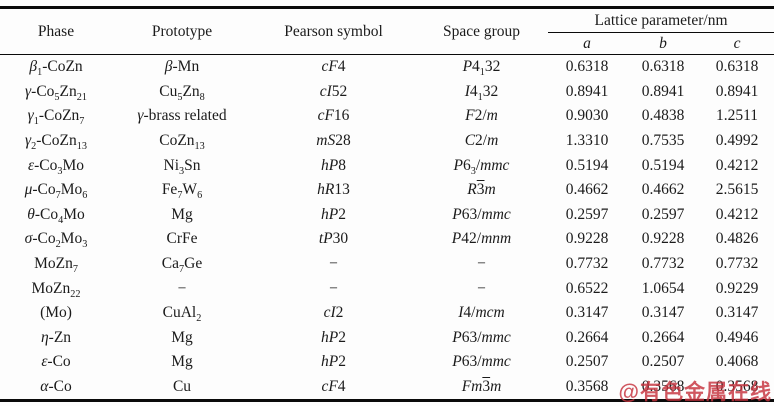 The height and width of the screenshot is (406, 774). I want to click on lattice-c-cell: 0.3568, so click(737, 387).